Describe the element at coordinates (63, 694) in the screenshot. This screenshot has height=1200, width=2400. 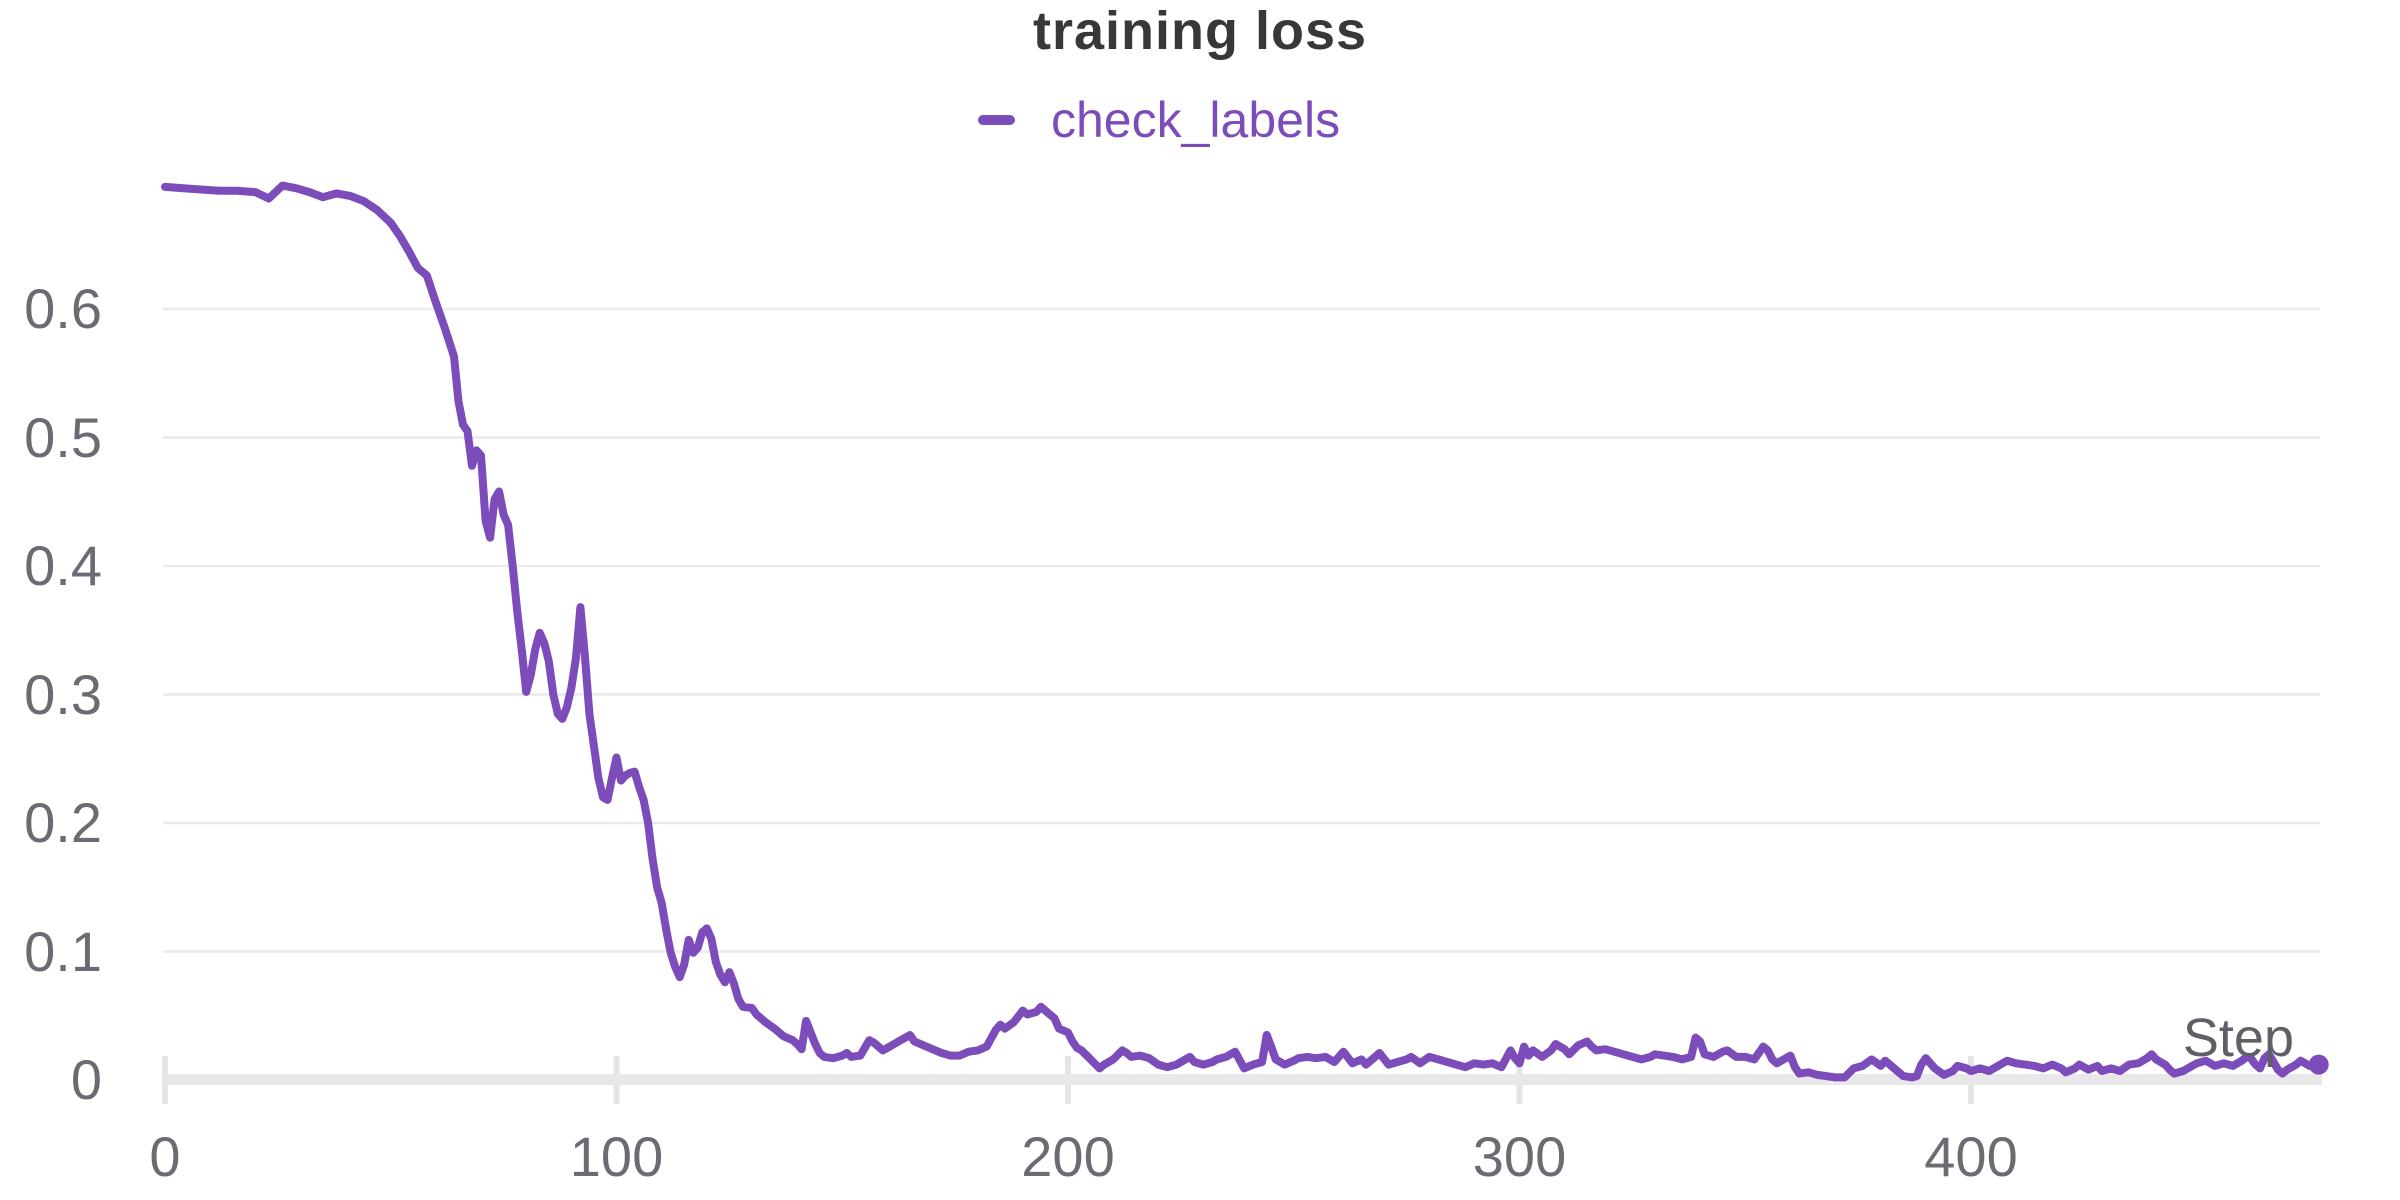
I see `y-tick-label: 0.3` at that location.